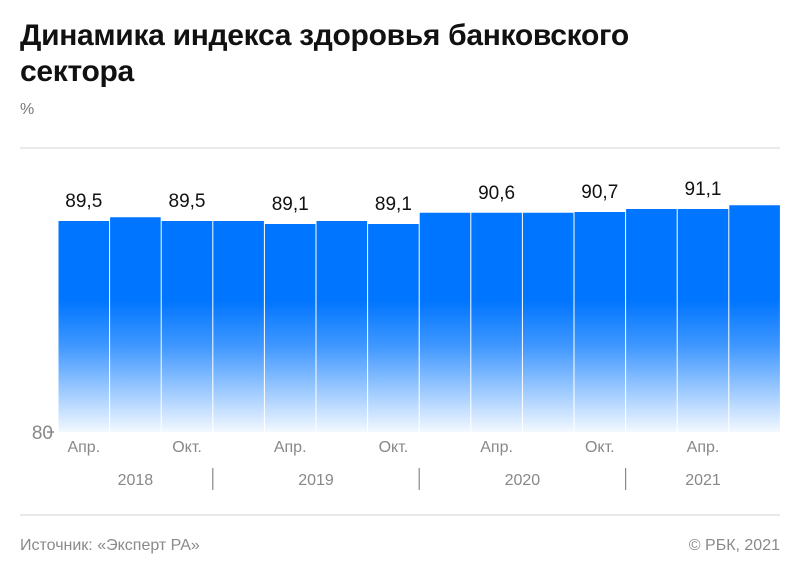  What do you see at coordinates (703, 480) in the screenshot?
I see `year-label: 2021` at bounding box center [703, 480].